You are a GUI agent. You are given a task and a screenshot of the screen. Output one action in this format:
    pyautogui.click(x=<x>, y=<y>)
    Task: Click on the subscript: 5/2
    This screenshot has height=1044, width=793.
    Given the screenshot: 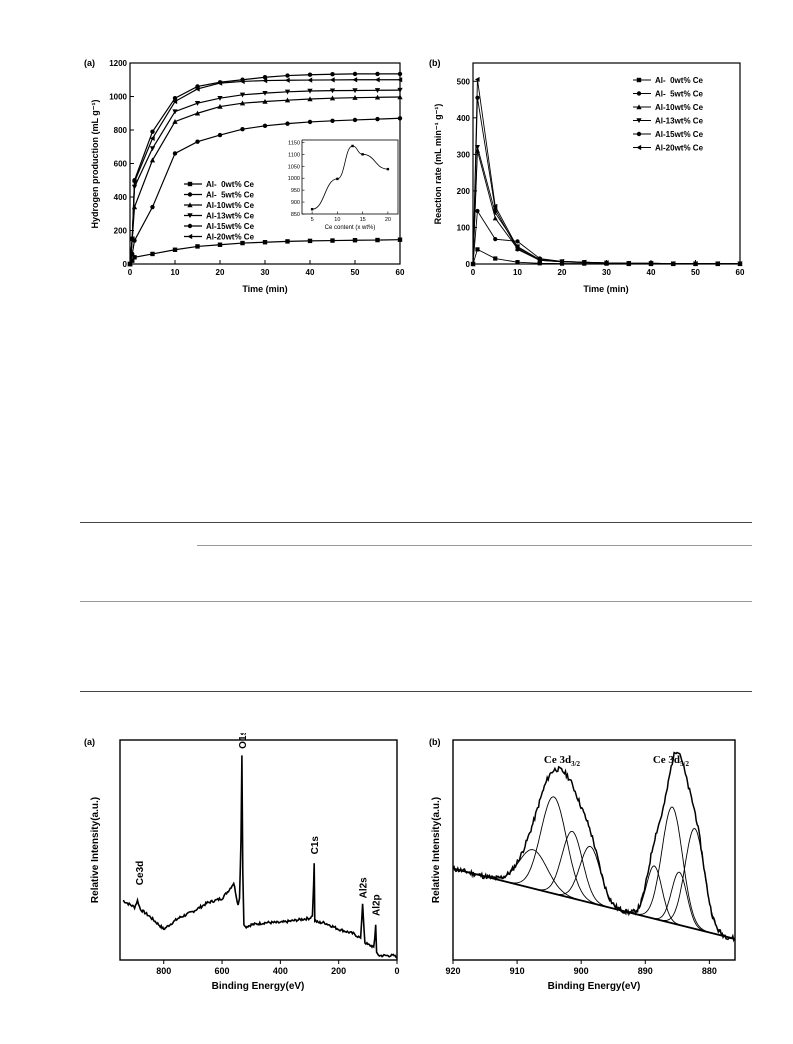 What is the action you would take?
    pyautogui.click(x=684, y=764)
    